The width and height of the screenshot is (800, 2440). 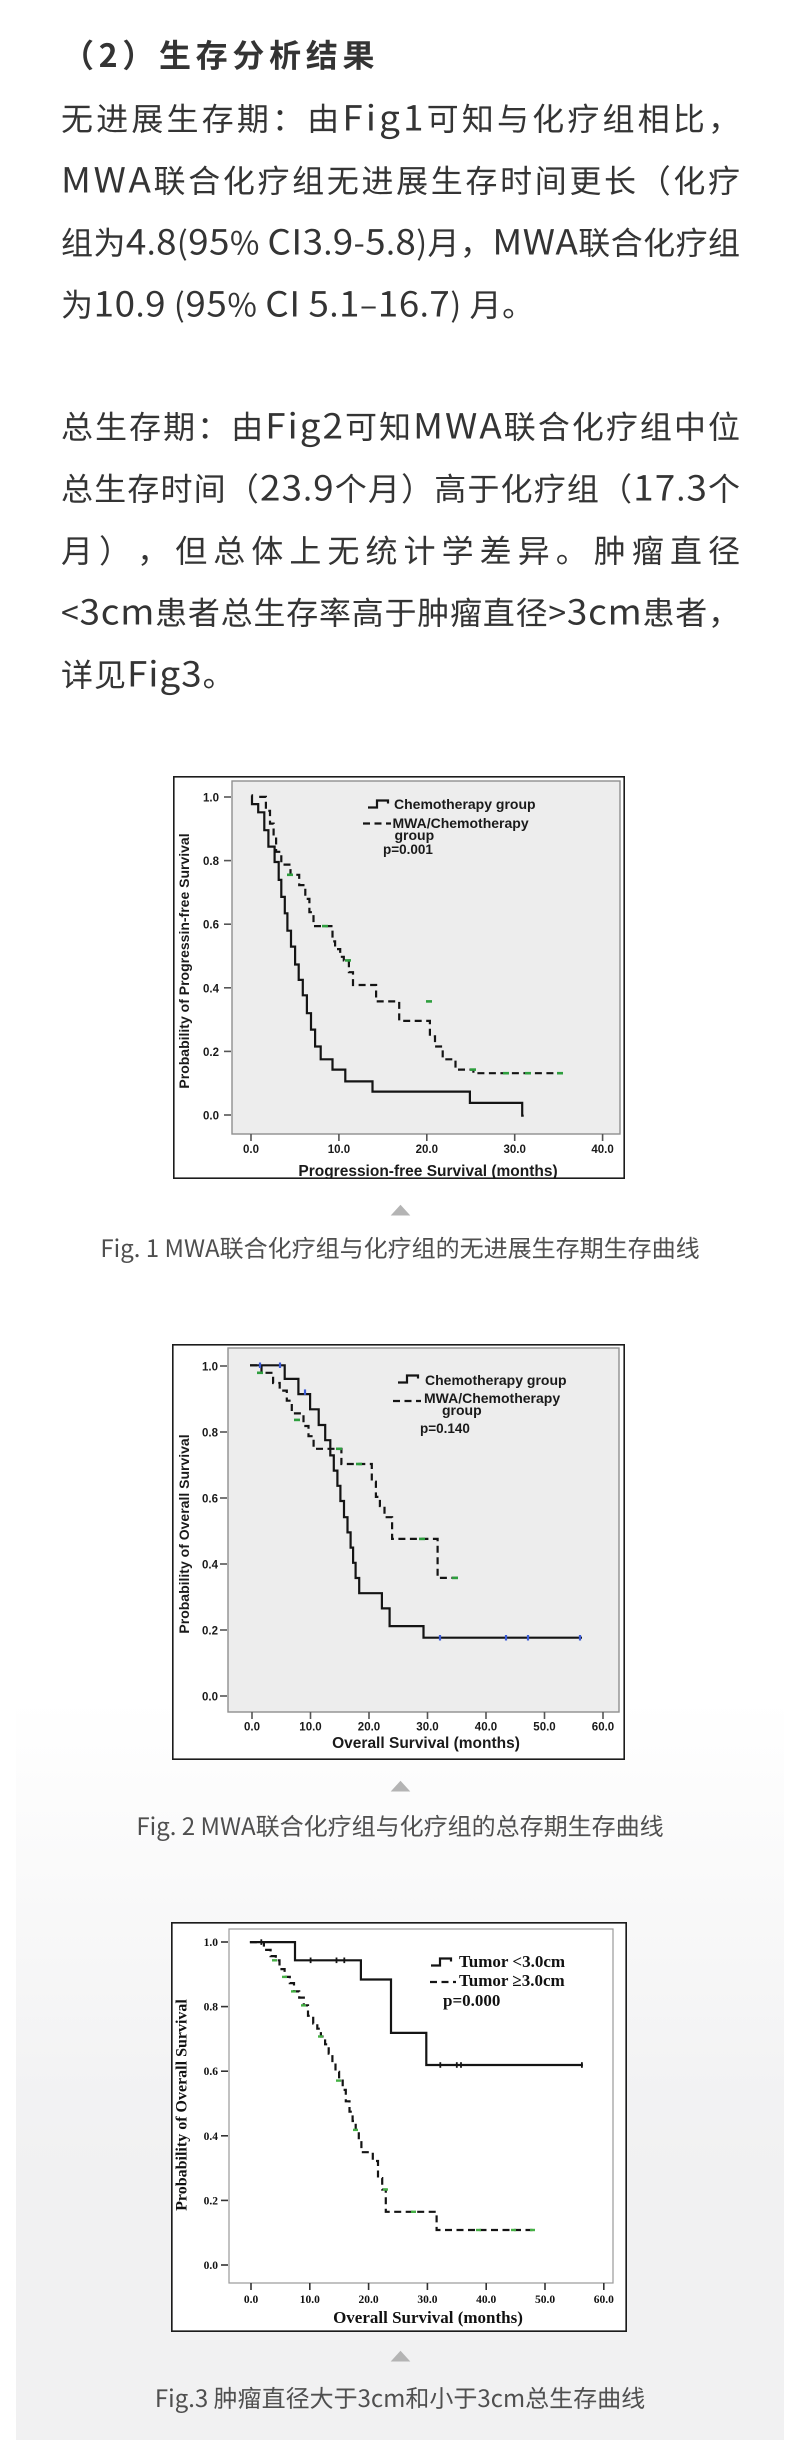 What do you see at coordinates (427, 1171) in the screenshot?
I see `svg-text:Progression-free Survival (mon: Progression-free Survival (months)` at bounding box center [427, 1171].